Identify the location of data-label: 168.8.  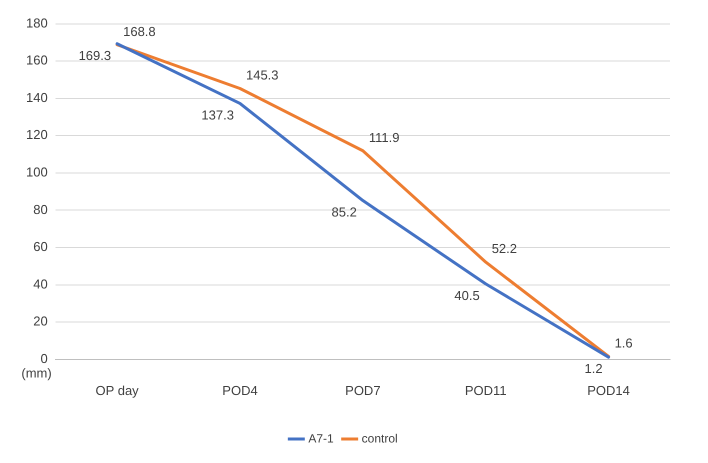
(139, 31).